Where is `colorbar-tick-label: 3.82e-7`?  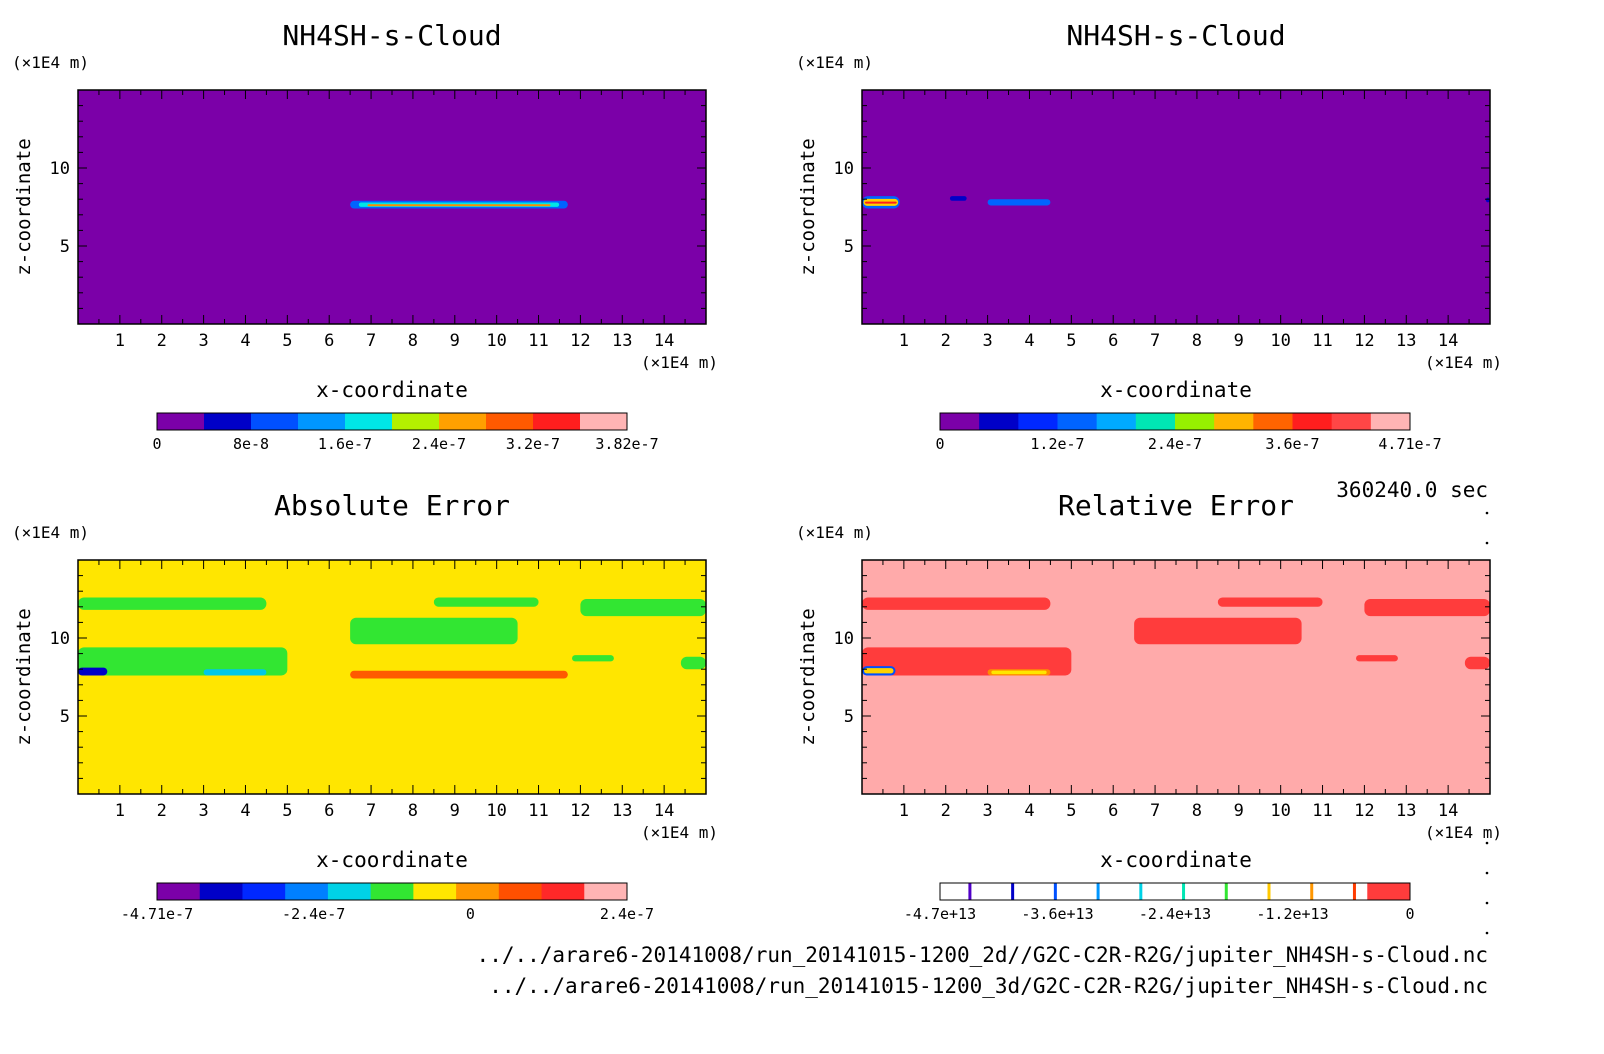 colorbar-tick-label: 3.82e-7 is located at coordinates (626, 444).